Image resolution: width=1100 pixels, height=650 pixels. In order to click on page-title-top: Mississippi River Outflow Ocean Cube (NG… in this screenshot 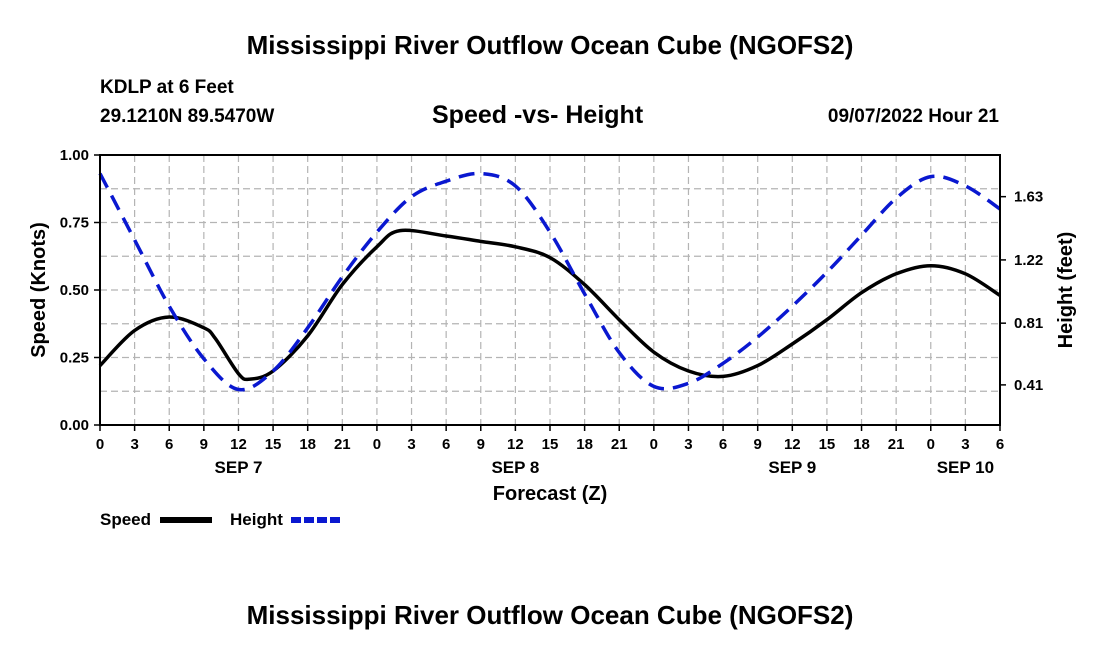, I will do `click(550, 45)`.